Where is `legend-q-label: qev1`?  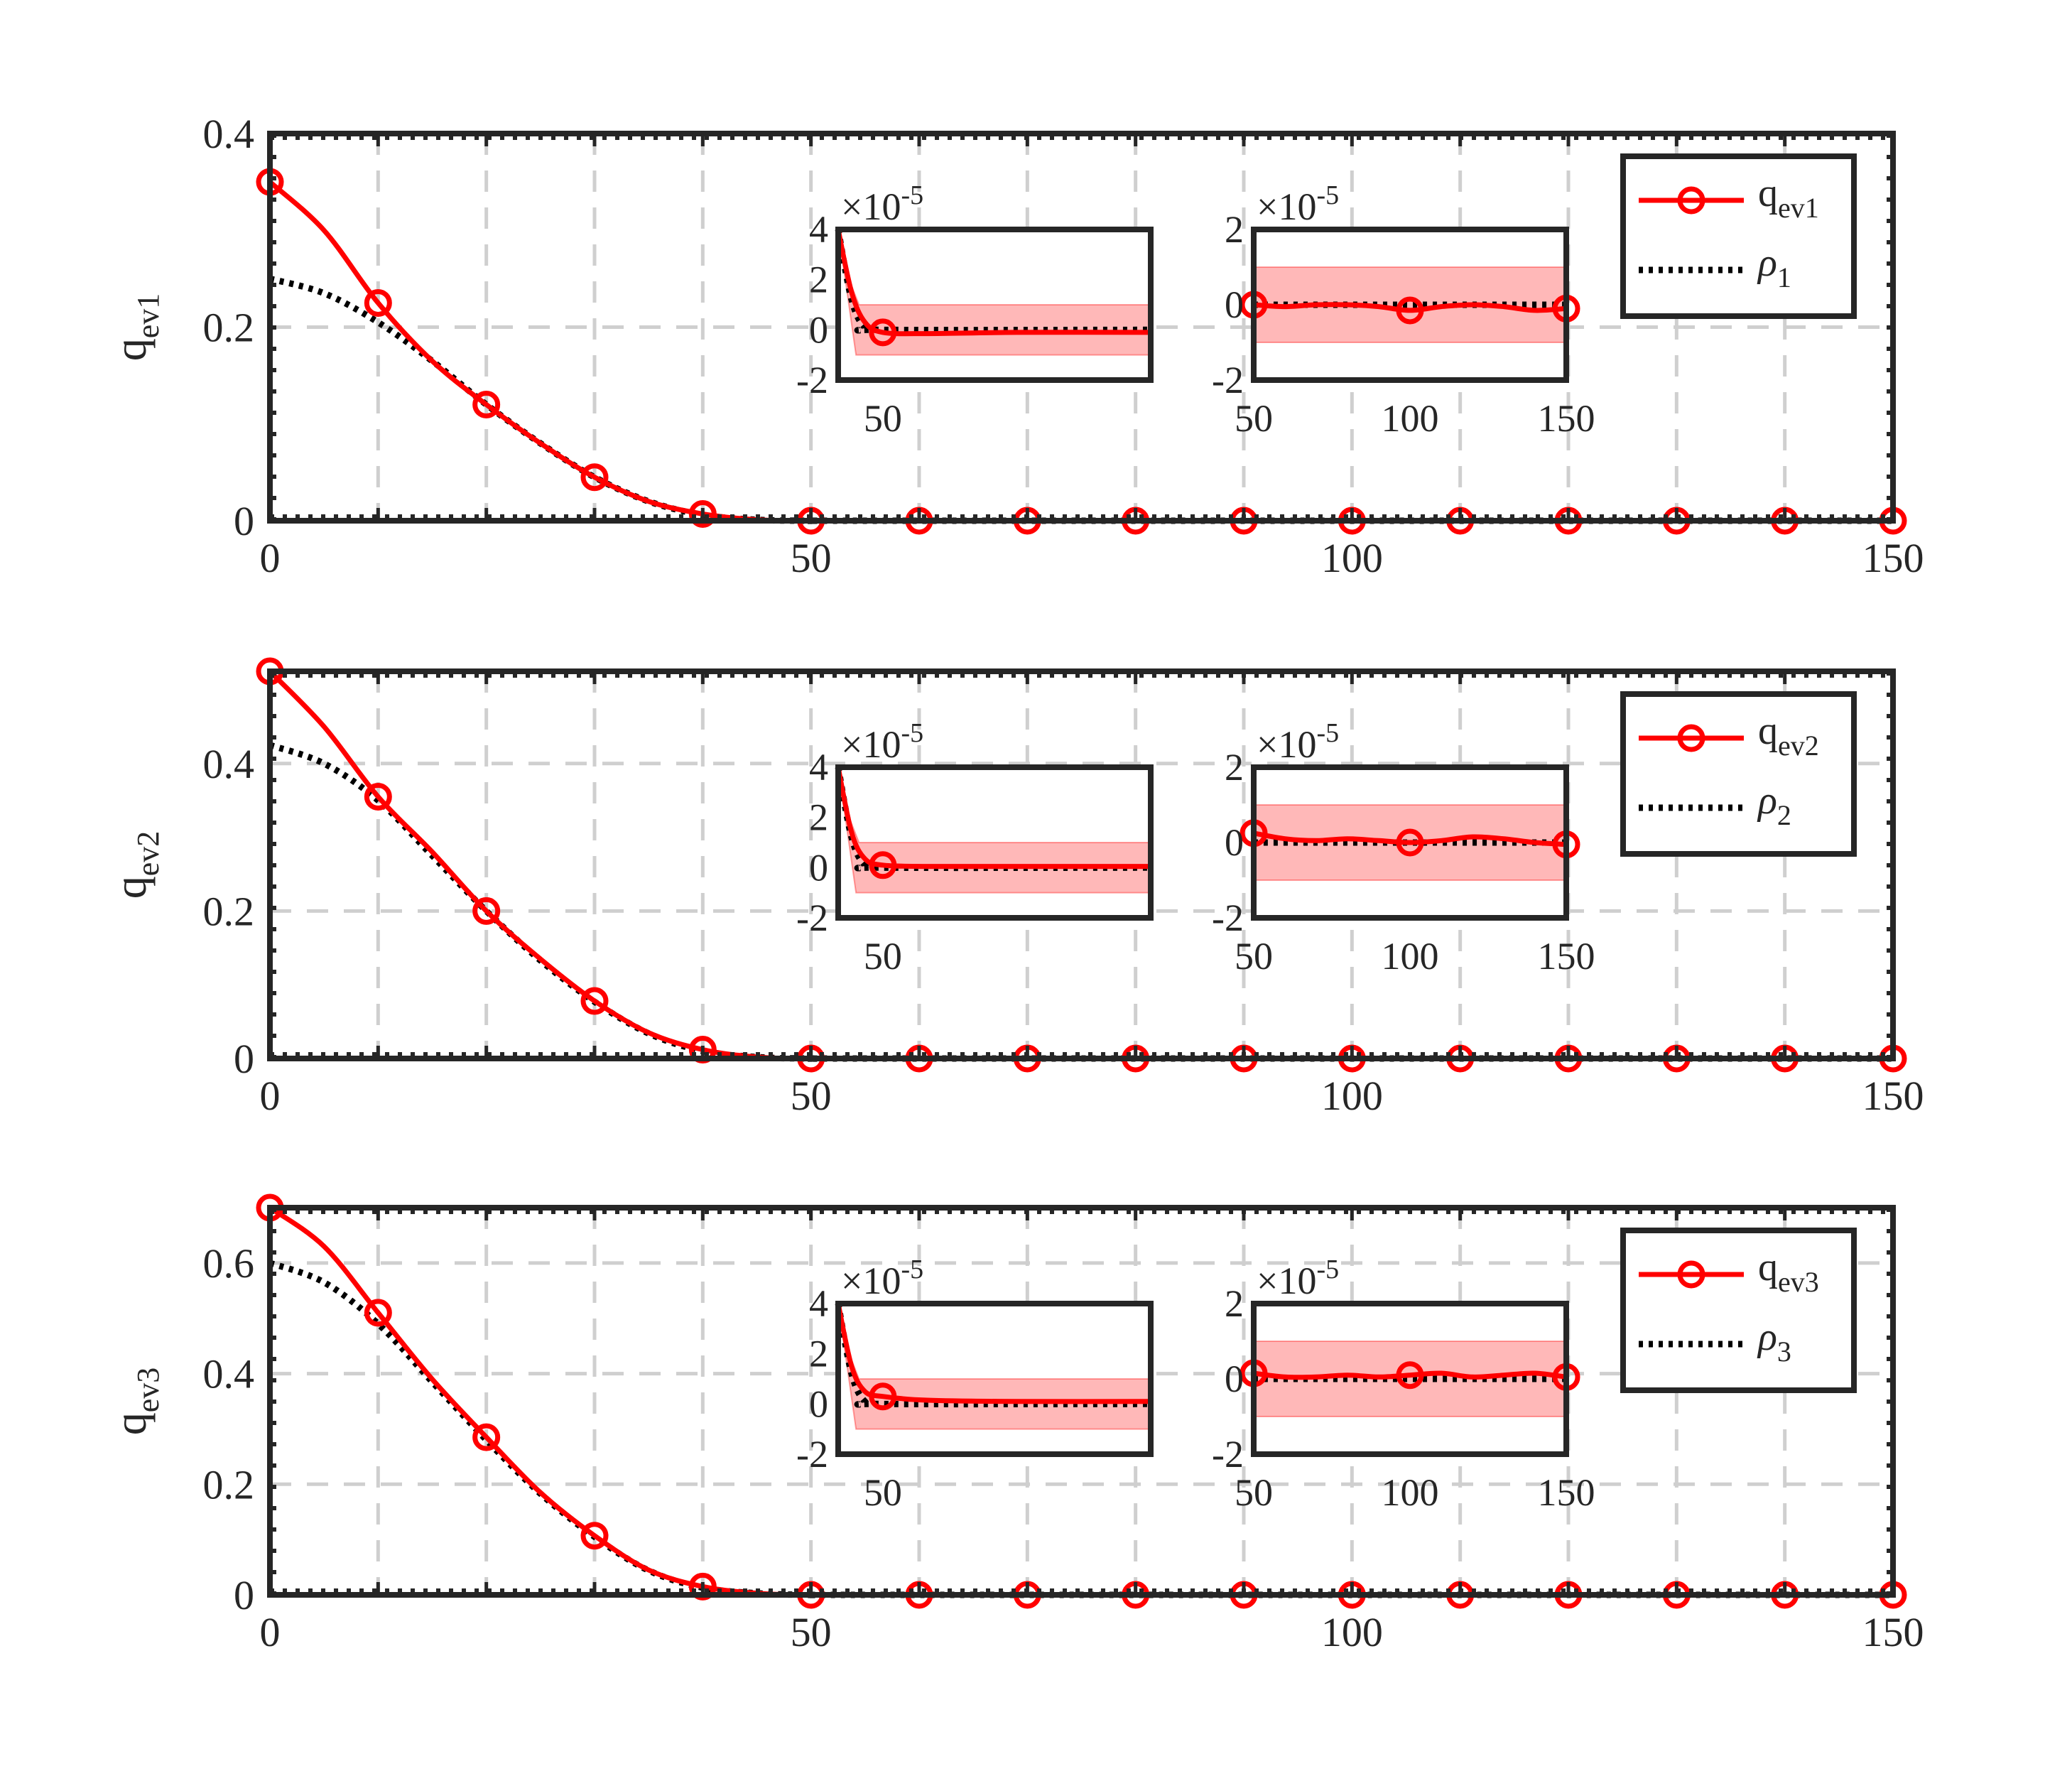
legend-q-label: qev1 is located at coordinates (1788, 197).